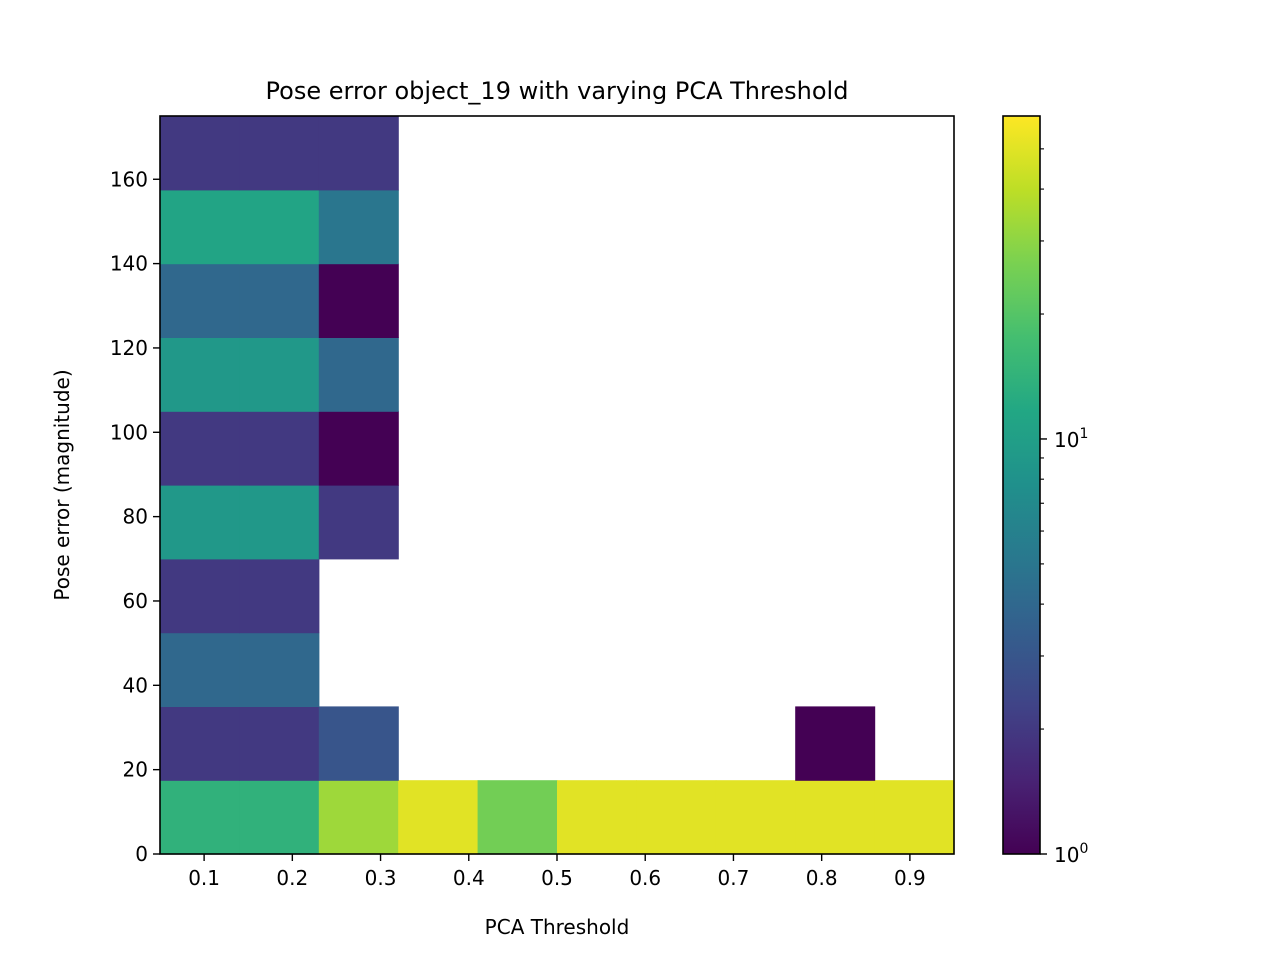  I want to click on x-tick-label: 0.3, so click(381, 878).